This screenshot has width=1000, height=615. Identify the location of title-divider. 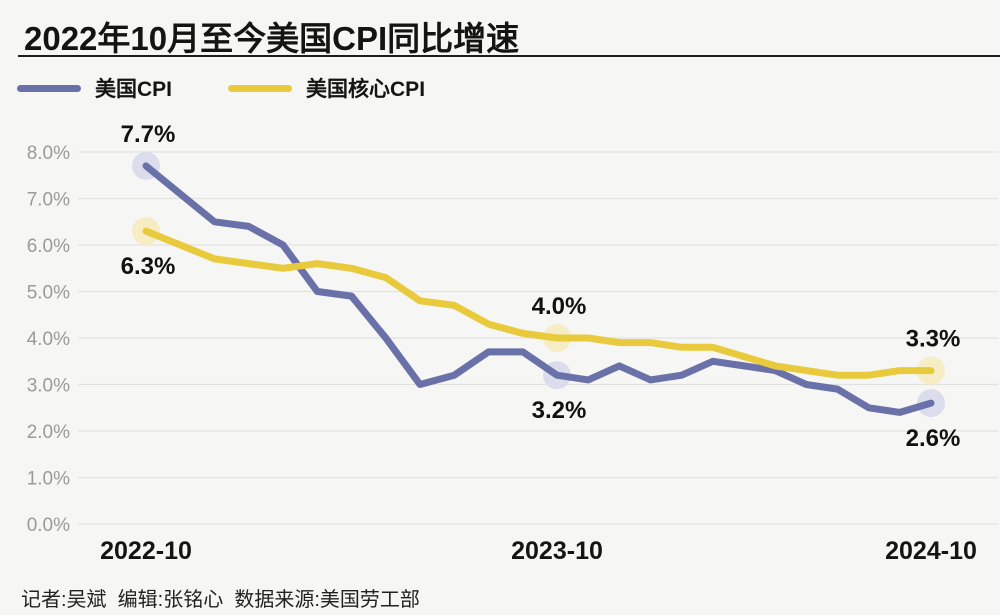
(509, 56).